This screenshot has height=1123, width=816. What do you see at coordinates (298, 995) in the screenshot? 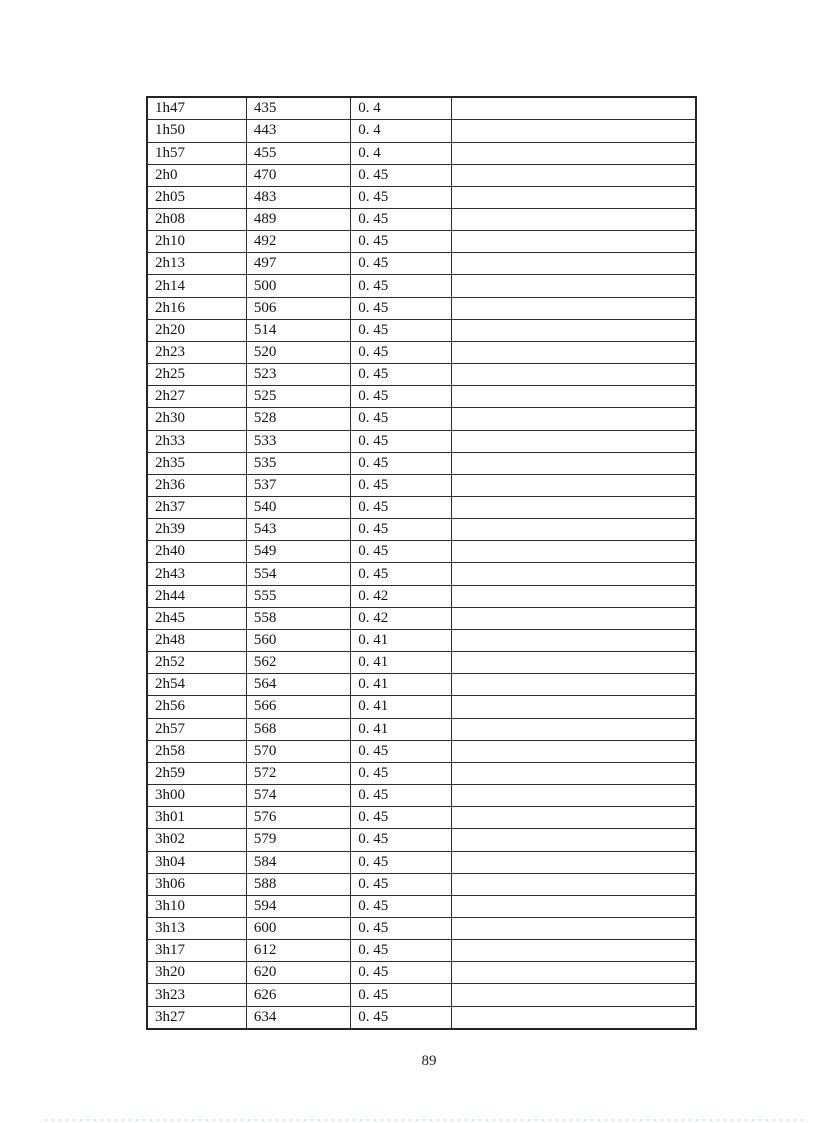
I see `table-cell: 626` at bounding box center [298, 995].